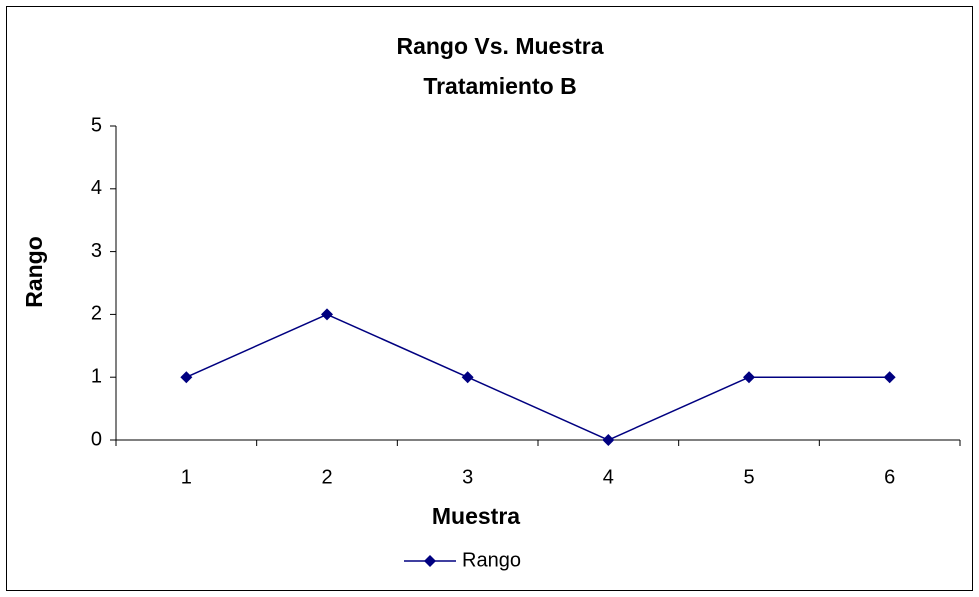 Image resolution: width=979 pixels, height=597 pixels. What do you see at coordinates (889, 477) in the screenshot?
I see `x-tick-label: 6` at bounding box center [889, 477].